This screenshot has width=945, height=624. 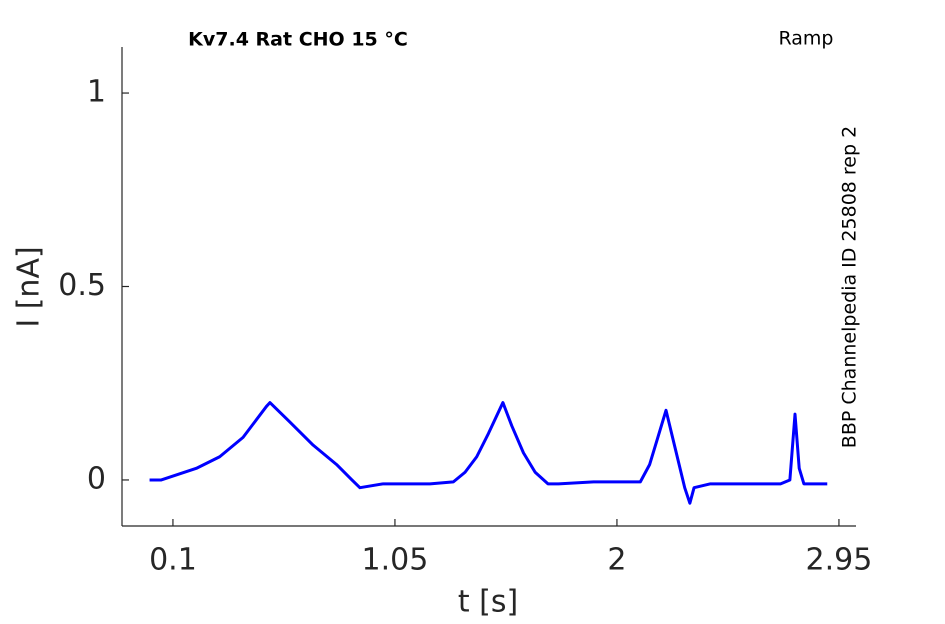 What do you see at coordinates (488, 602) in the screenshot?
I see `x-axis-label: t [s]` at bounding box center [488, 602].